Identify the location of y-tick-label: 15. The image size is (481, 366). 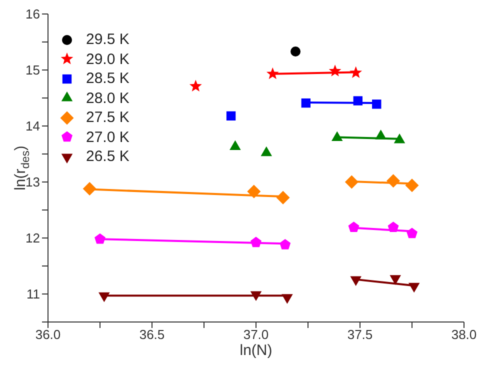
(33, 70).